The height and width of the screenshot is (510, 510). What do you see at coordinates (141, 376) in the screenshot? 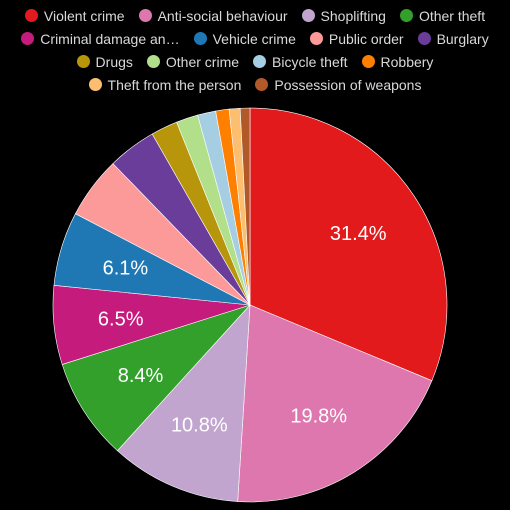
I see `slice-data-label: 8.4%` at bounding box center [141, 376].